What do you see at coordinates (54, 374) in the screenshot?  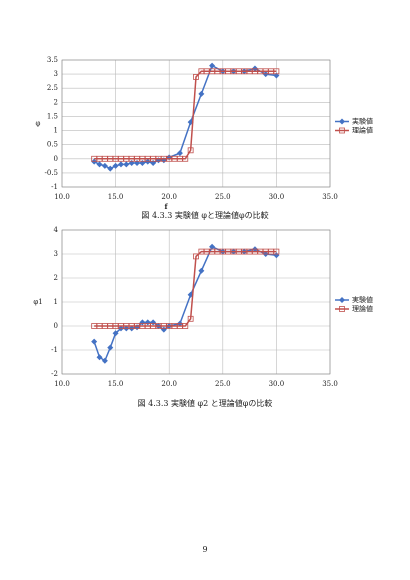 I see `y-tick-label: -2` at bounding box center [54, 374].